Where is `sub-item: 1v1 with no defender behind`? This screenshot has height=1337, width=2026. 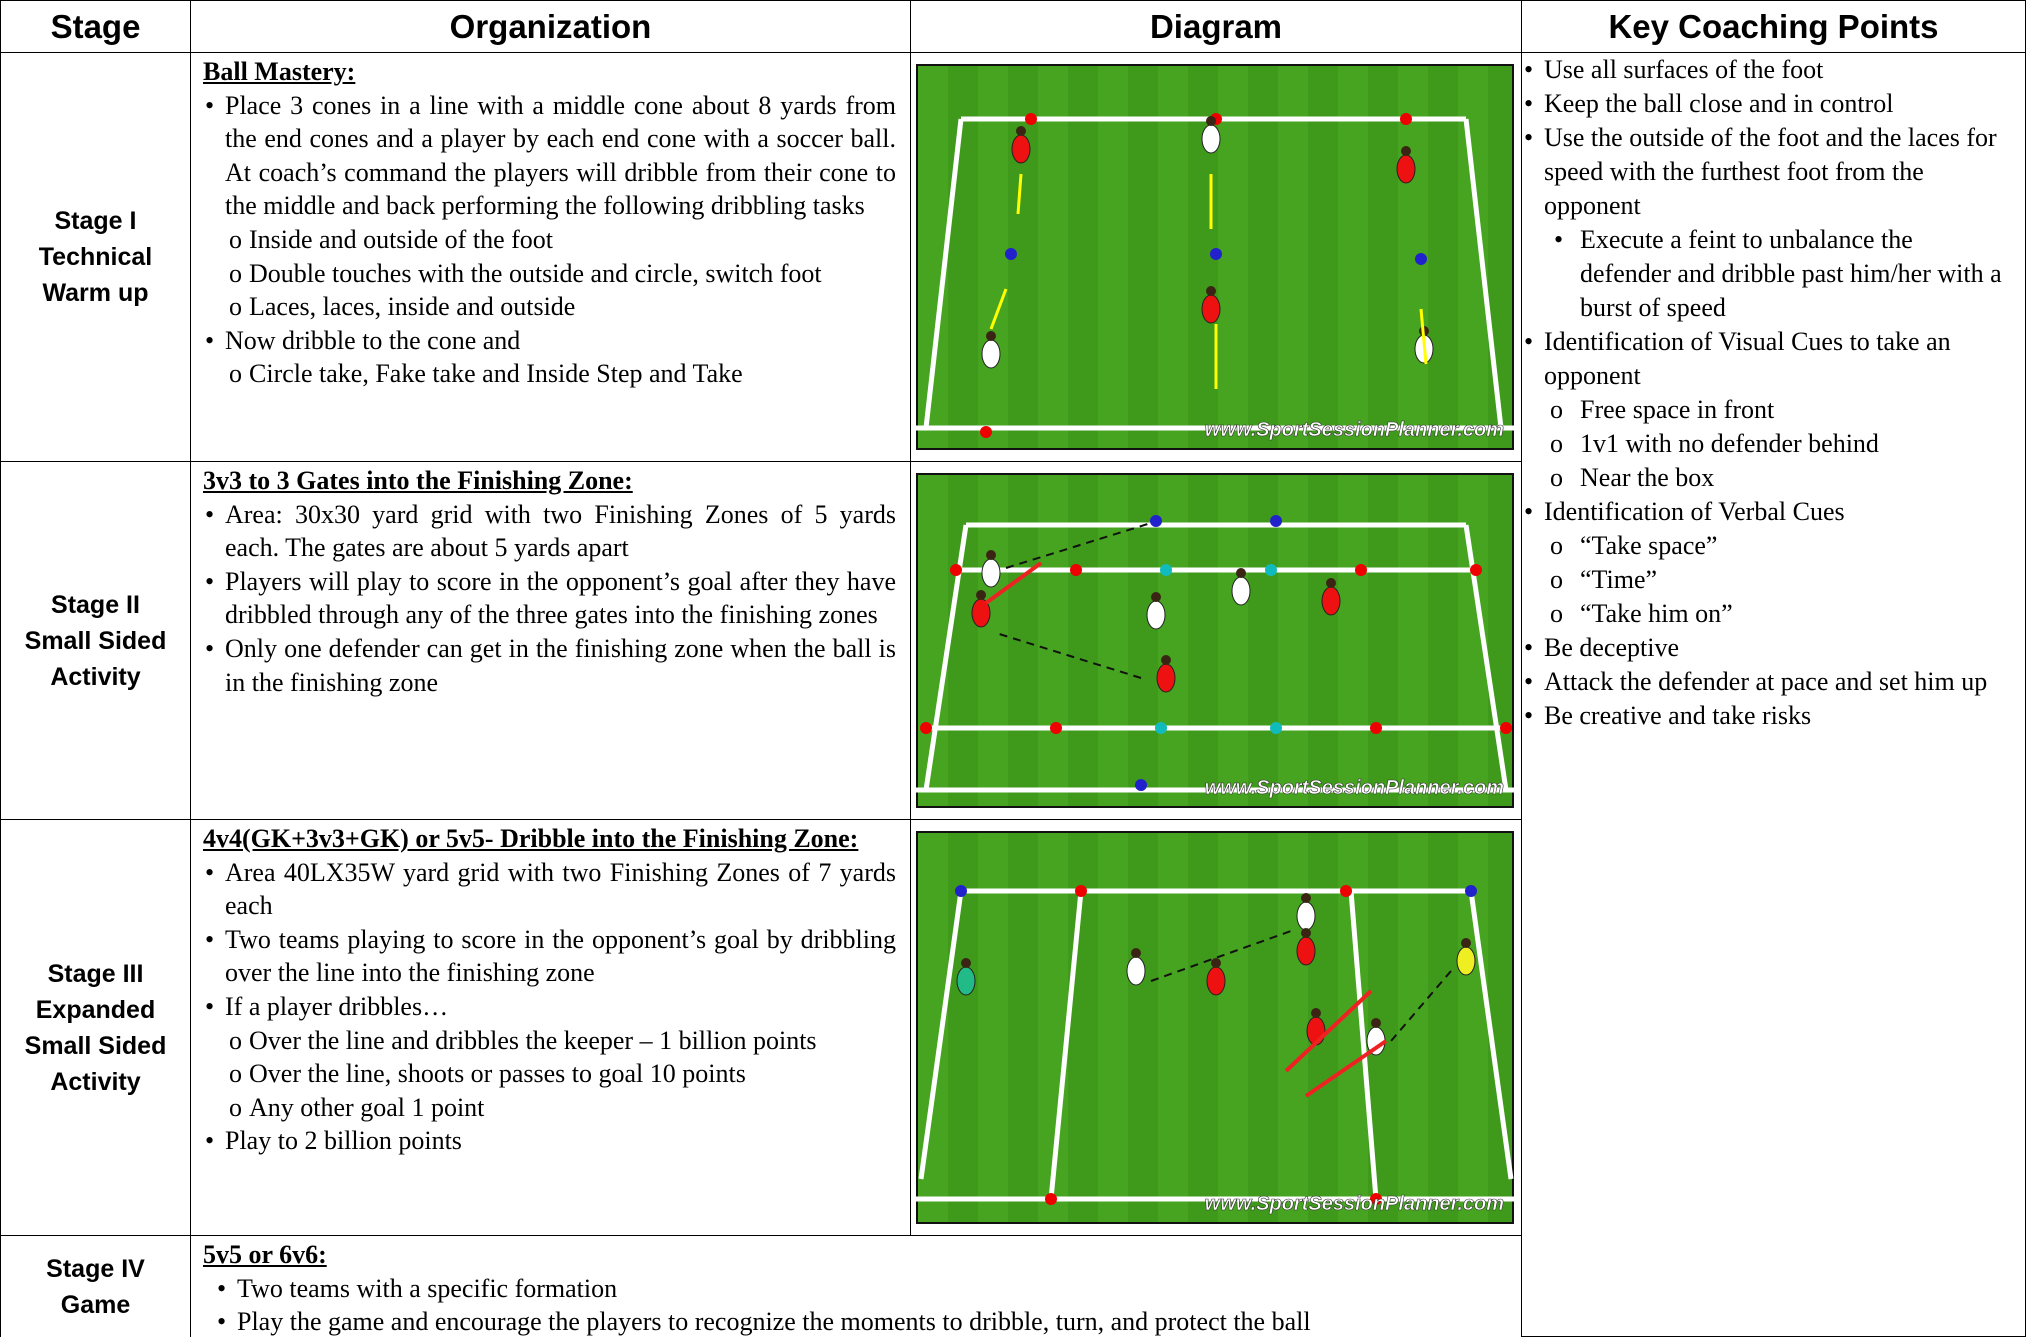 sub-item: 1v1 with no defender behind is located at coordinates (1774, 444).